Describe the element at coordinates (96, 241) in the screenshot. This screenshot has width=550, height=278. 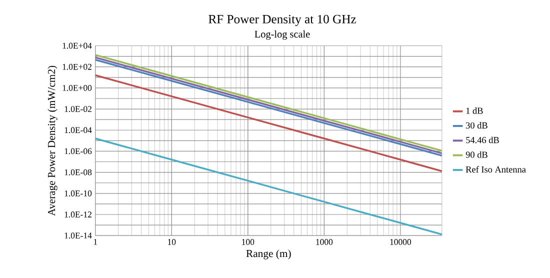
I see `x-tick-label: 1` at that location.